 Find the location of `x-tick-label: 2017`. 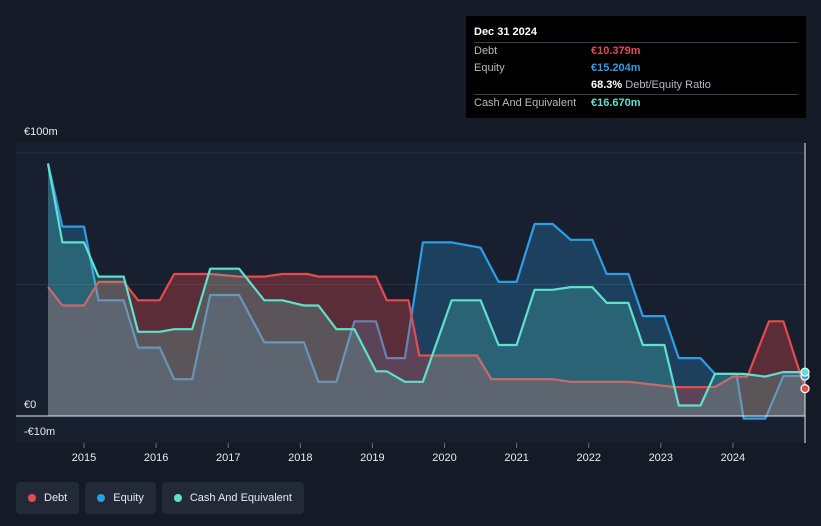

x-tick-label: 2017 is located at coordinates (228, 458).